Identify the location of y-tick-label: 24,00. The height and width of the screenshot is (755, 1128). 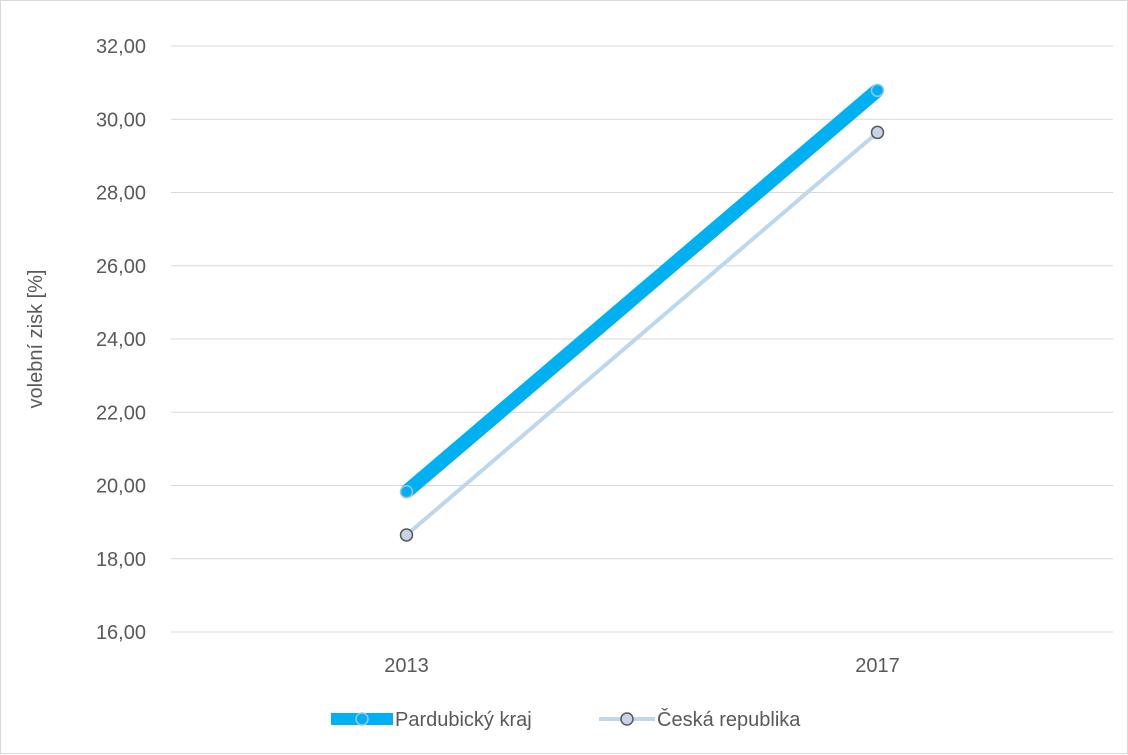
(121, 340).